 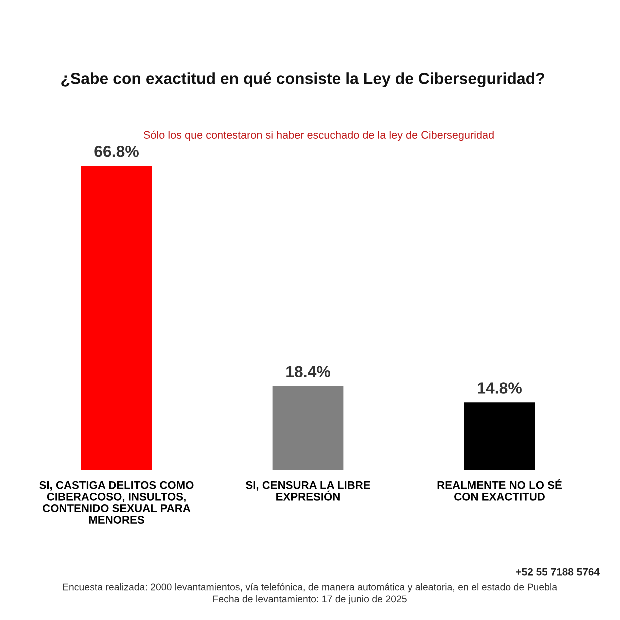 What do you see at coordinates (117, 502) in the screenshot?
I see `x-tick-label: SI, CASTIGA DELITOS COMO CIBERACOSO, INSULTOS, CONTENIDO SEXUAL PARA MENORES` at bounding box center [117, 502].